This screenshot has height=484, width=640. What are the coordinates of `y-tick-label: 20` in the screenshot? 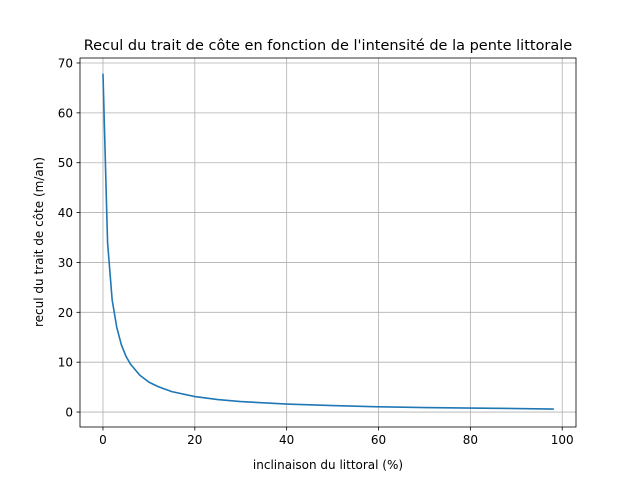 It's located at (65, 313).